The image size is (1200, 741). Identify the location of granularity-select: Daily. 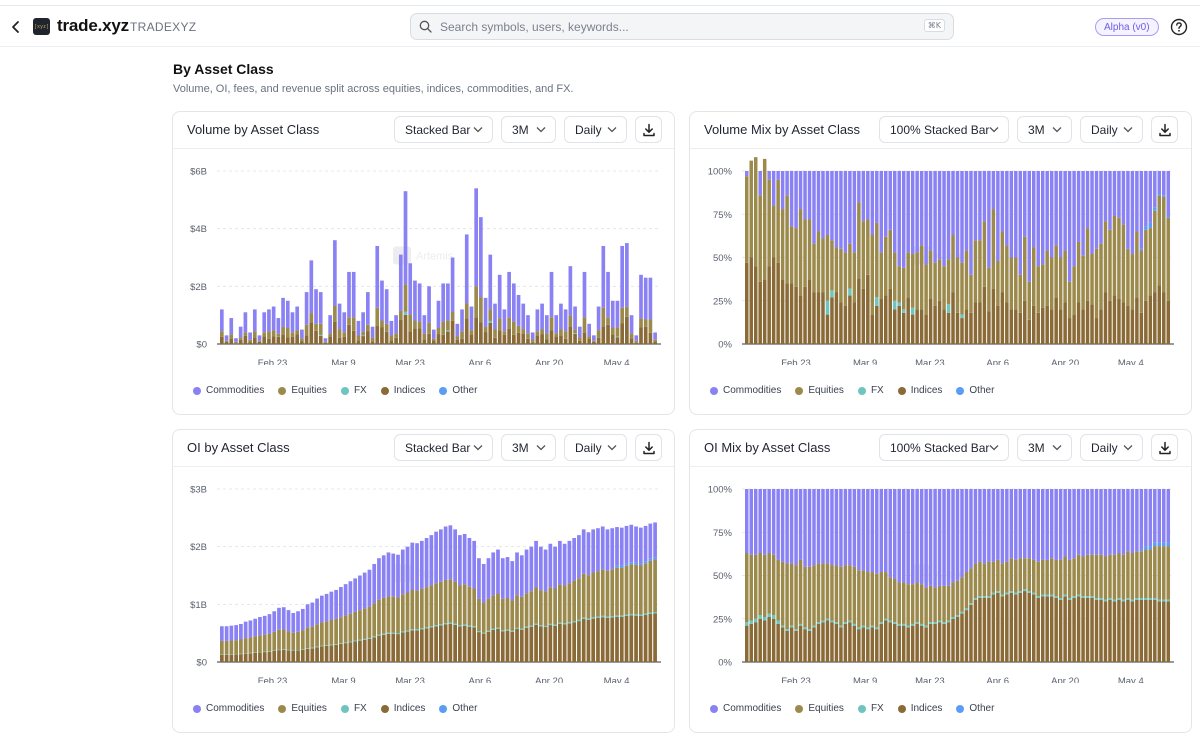
(1111, 129).